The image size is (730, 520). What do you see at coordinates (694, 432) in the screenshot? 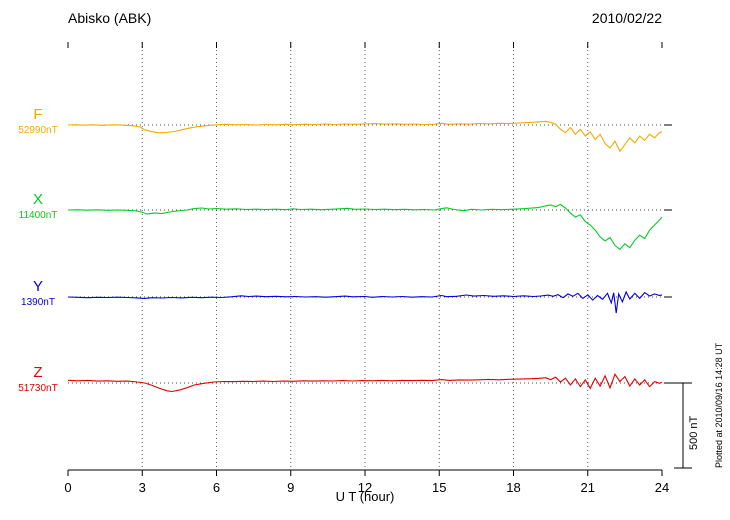
I see `scale-bar-label: 500 nT` at bounding box center [694, 432].